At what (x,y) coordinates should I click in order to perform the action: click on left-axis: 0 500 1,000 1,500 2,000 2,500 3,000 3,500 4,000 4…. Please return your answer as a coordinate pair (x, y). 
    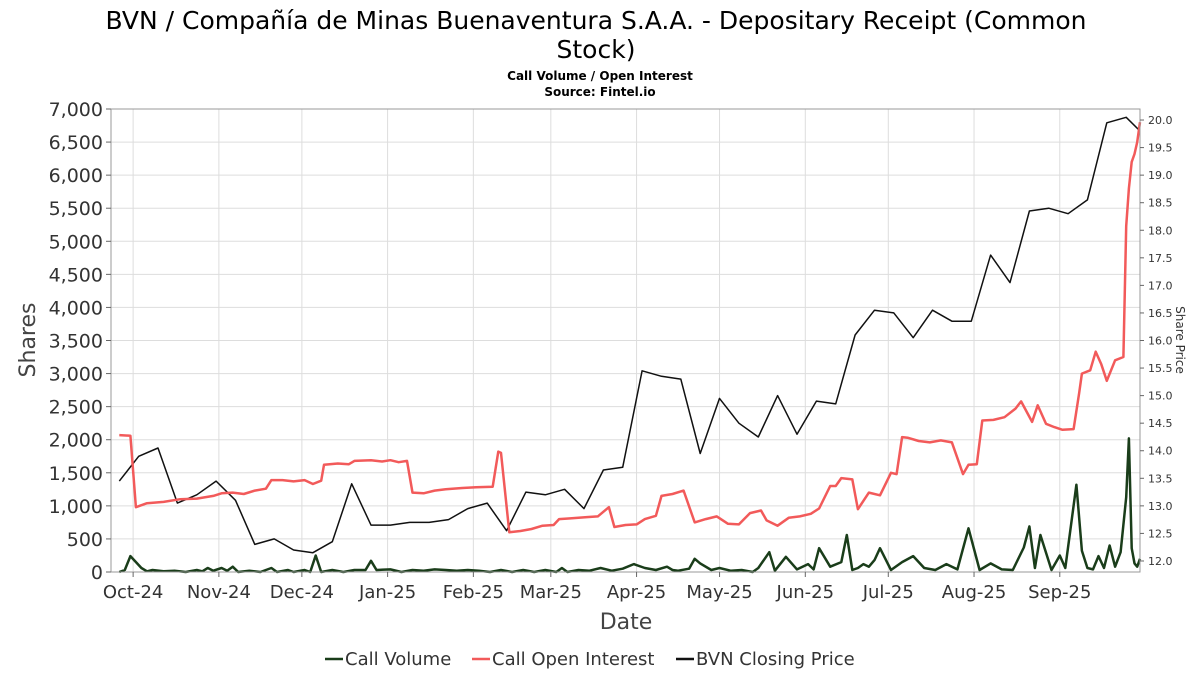
    Looking at the image, I should click on (80, 341).